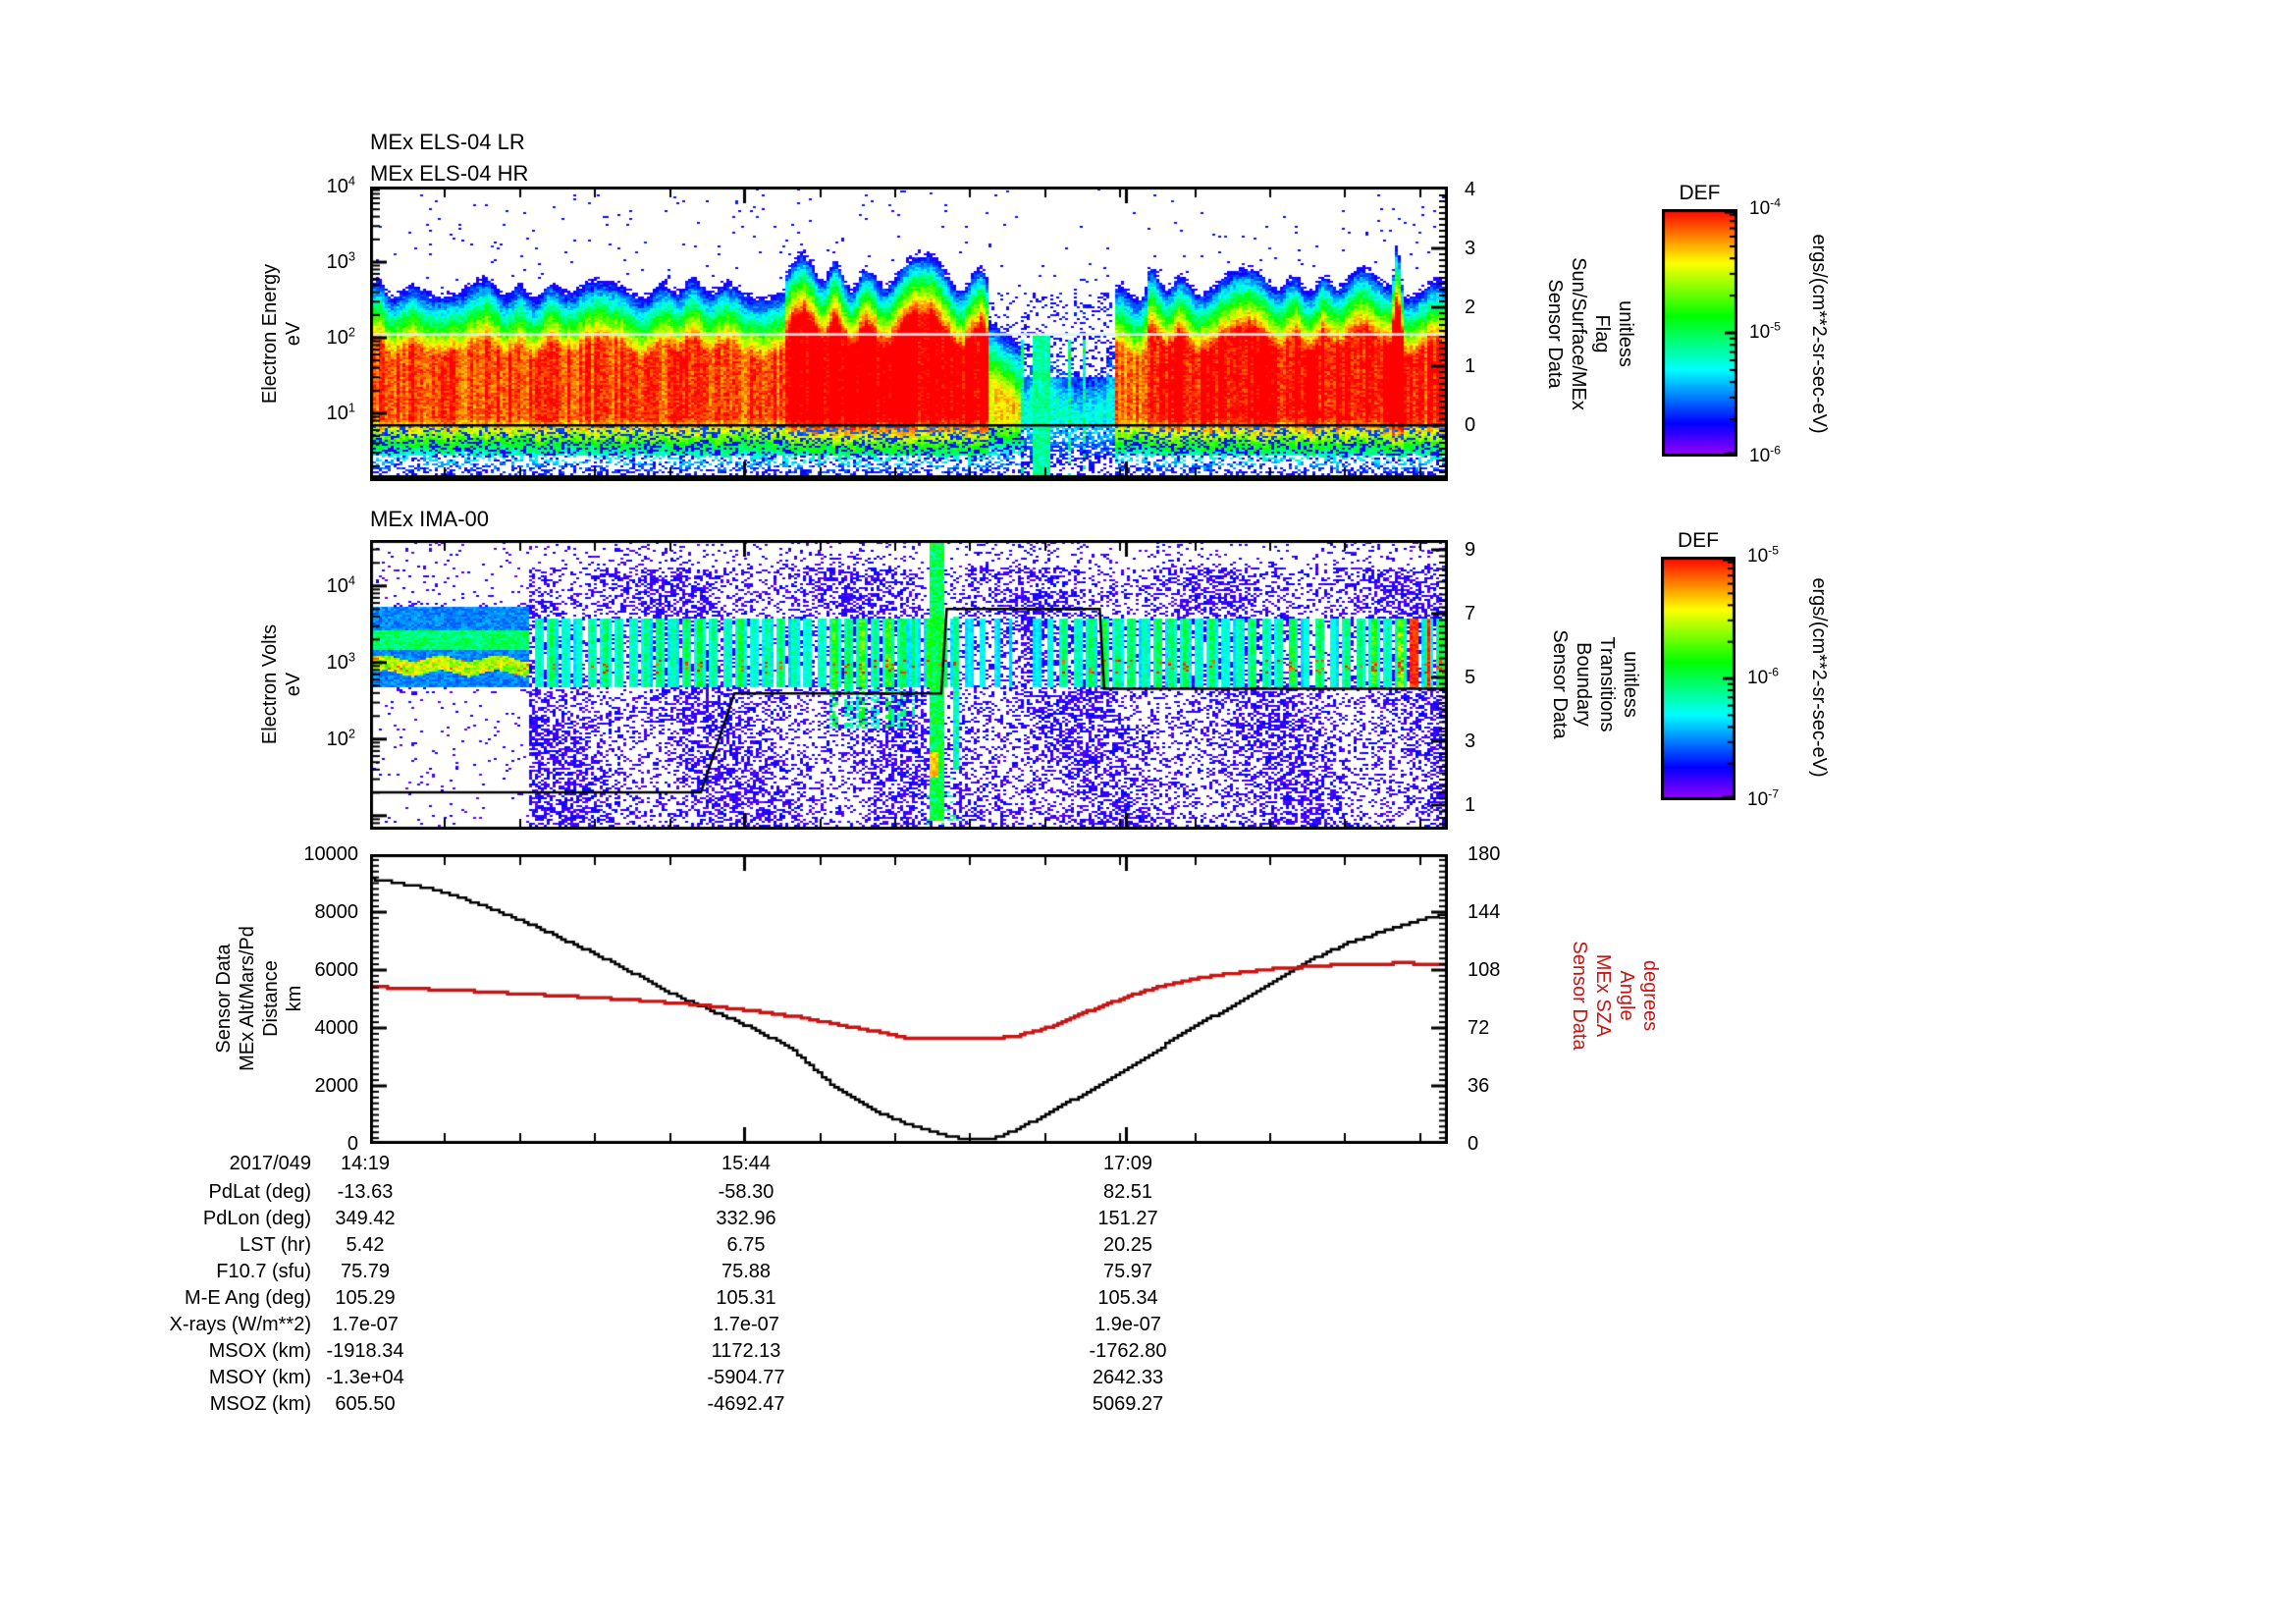 This screenshot has width=2296, height=1623. I want to click on x-axis-date: 2017/049, so click(270, 1163).